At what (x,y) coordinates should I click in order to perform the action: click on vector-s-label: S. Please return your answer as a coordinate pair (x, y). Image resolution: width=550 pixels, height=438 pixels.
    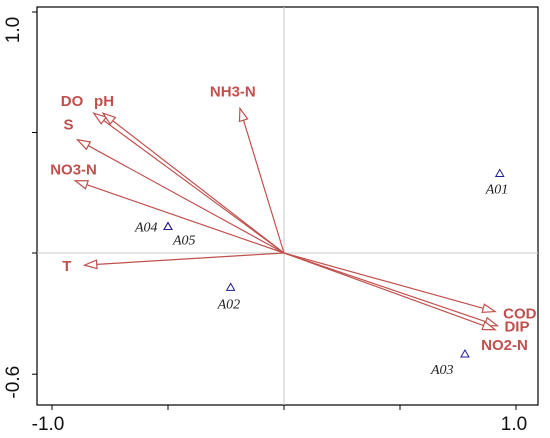
    Looking at the image, I should click on (69, 125).